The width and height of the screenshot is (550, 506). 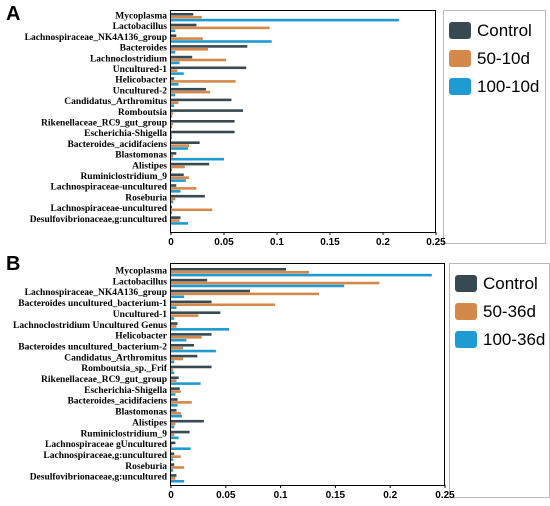 What do you see at coordinates (117, 145) in the screenshot?
I see `category-label: Bacteroides_acidifaciens` at bounding box center [117, 145].